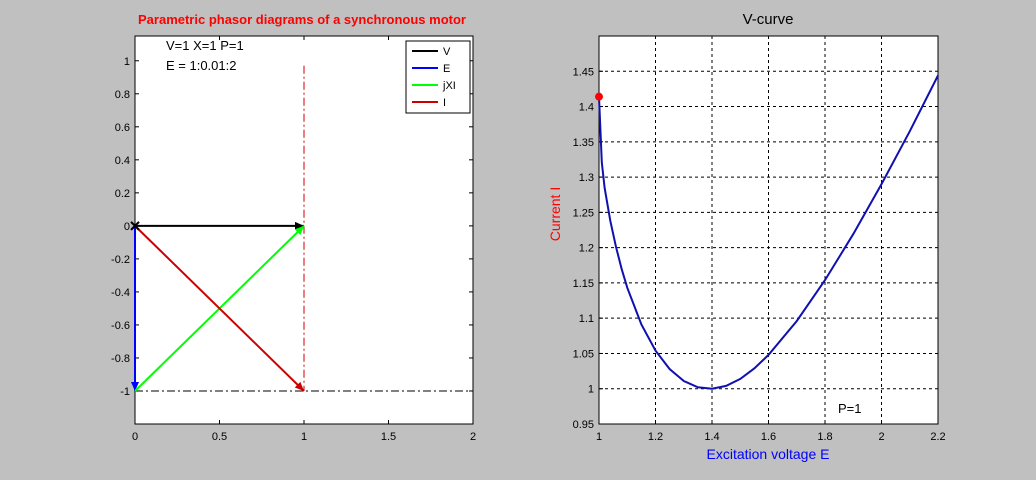 The image size is (1036, 480). What do you see at coordinates (219, 437) in the screenshot?
I see `x-tick-label: 0.5` at bounding box center [219, 437].